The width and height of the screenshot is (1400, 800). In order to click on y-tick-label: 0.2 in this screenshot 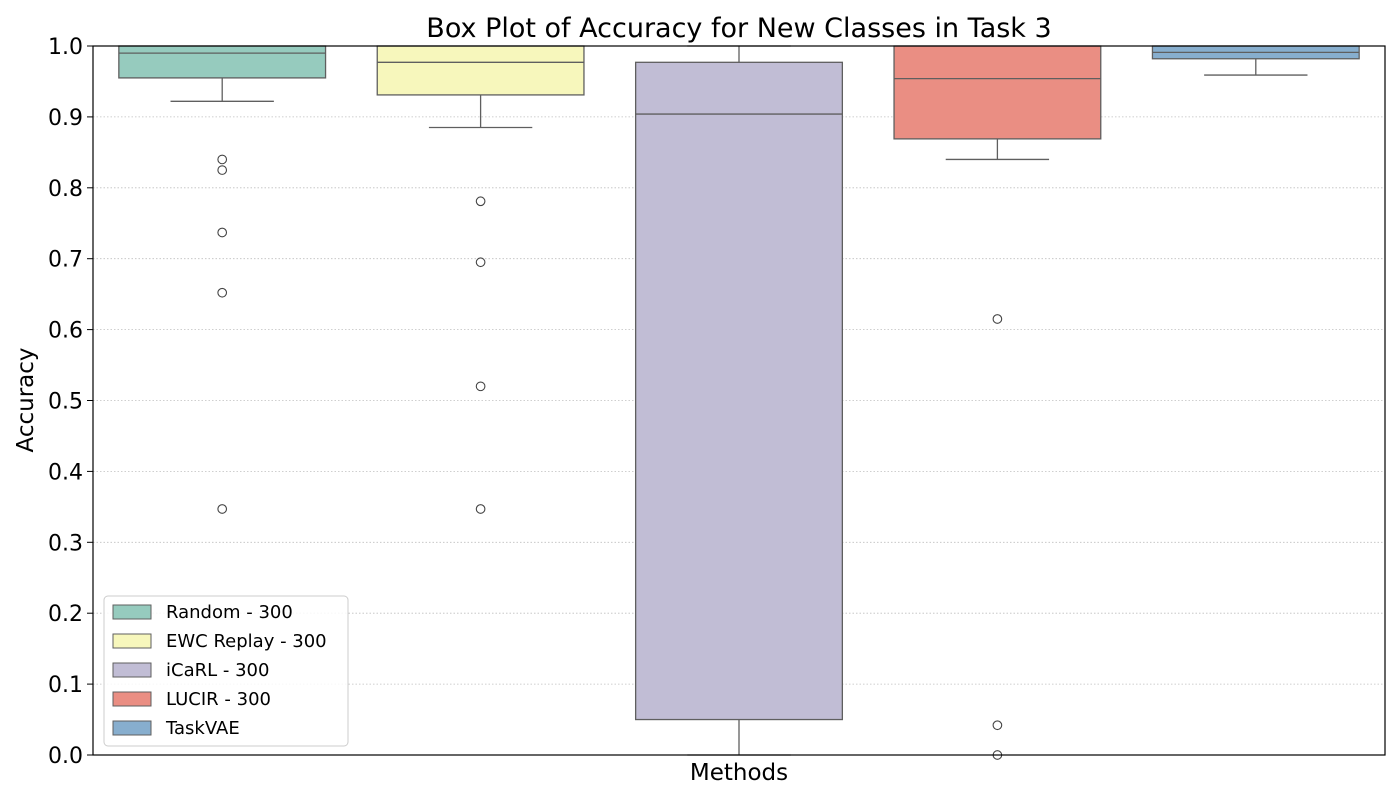, I will do `click(65, 614)`.